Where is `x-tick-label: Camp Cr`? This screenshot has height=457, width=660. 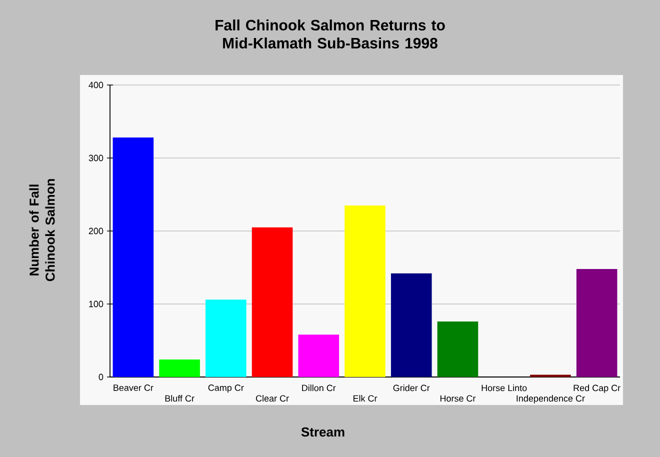
x-tick-label: Camp Cr is located at coordinates (226, 388).